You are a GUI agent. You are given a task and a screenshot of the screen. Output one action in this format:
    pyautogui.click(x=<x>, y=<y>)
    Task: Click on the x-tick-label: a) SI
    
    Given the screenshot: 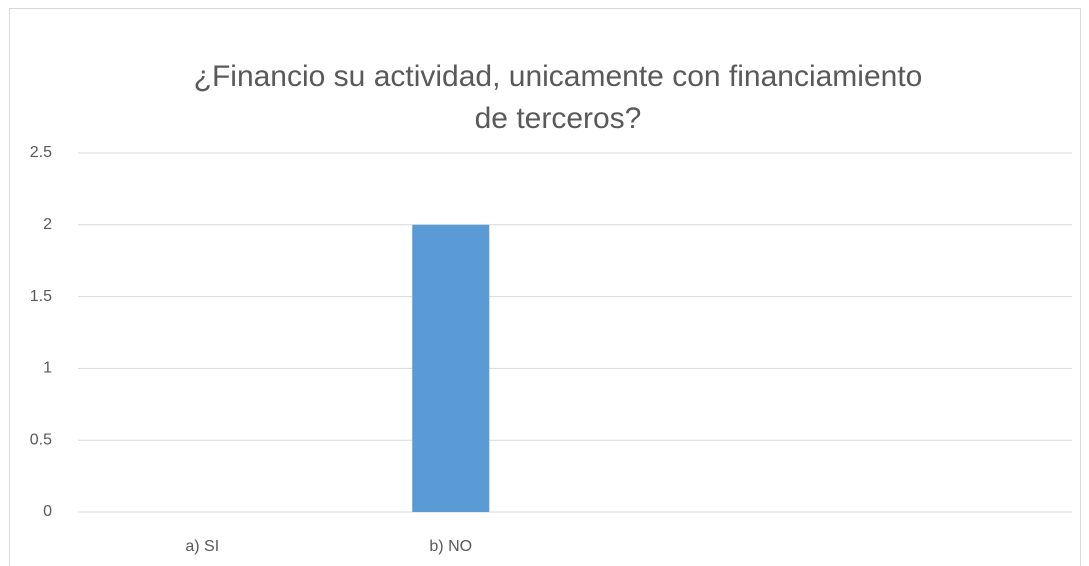 What is the action you would take?
    pyautogui.click(x=202, y=546)
    